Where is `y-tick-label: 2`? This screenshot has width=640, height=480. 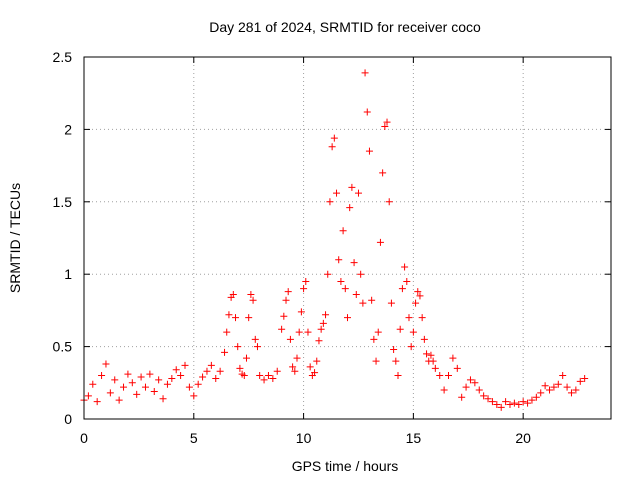 y-tick-label: 2 is located at coordinates (68, 129).